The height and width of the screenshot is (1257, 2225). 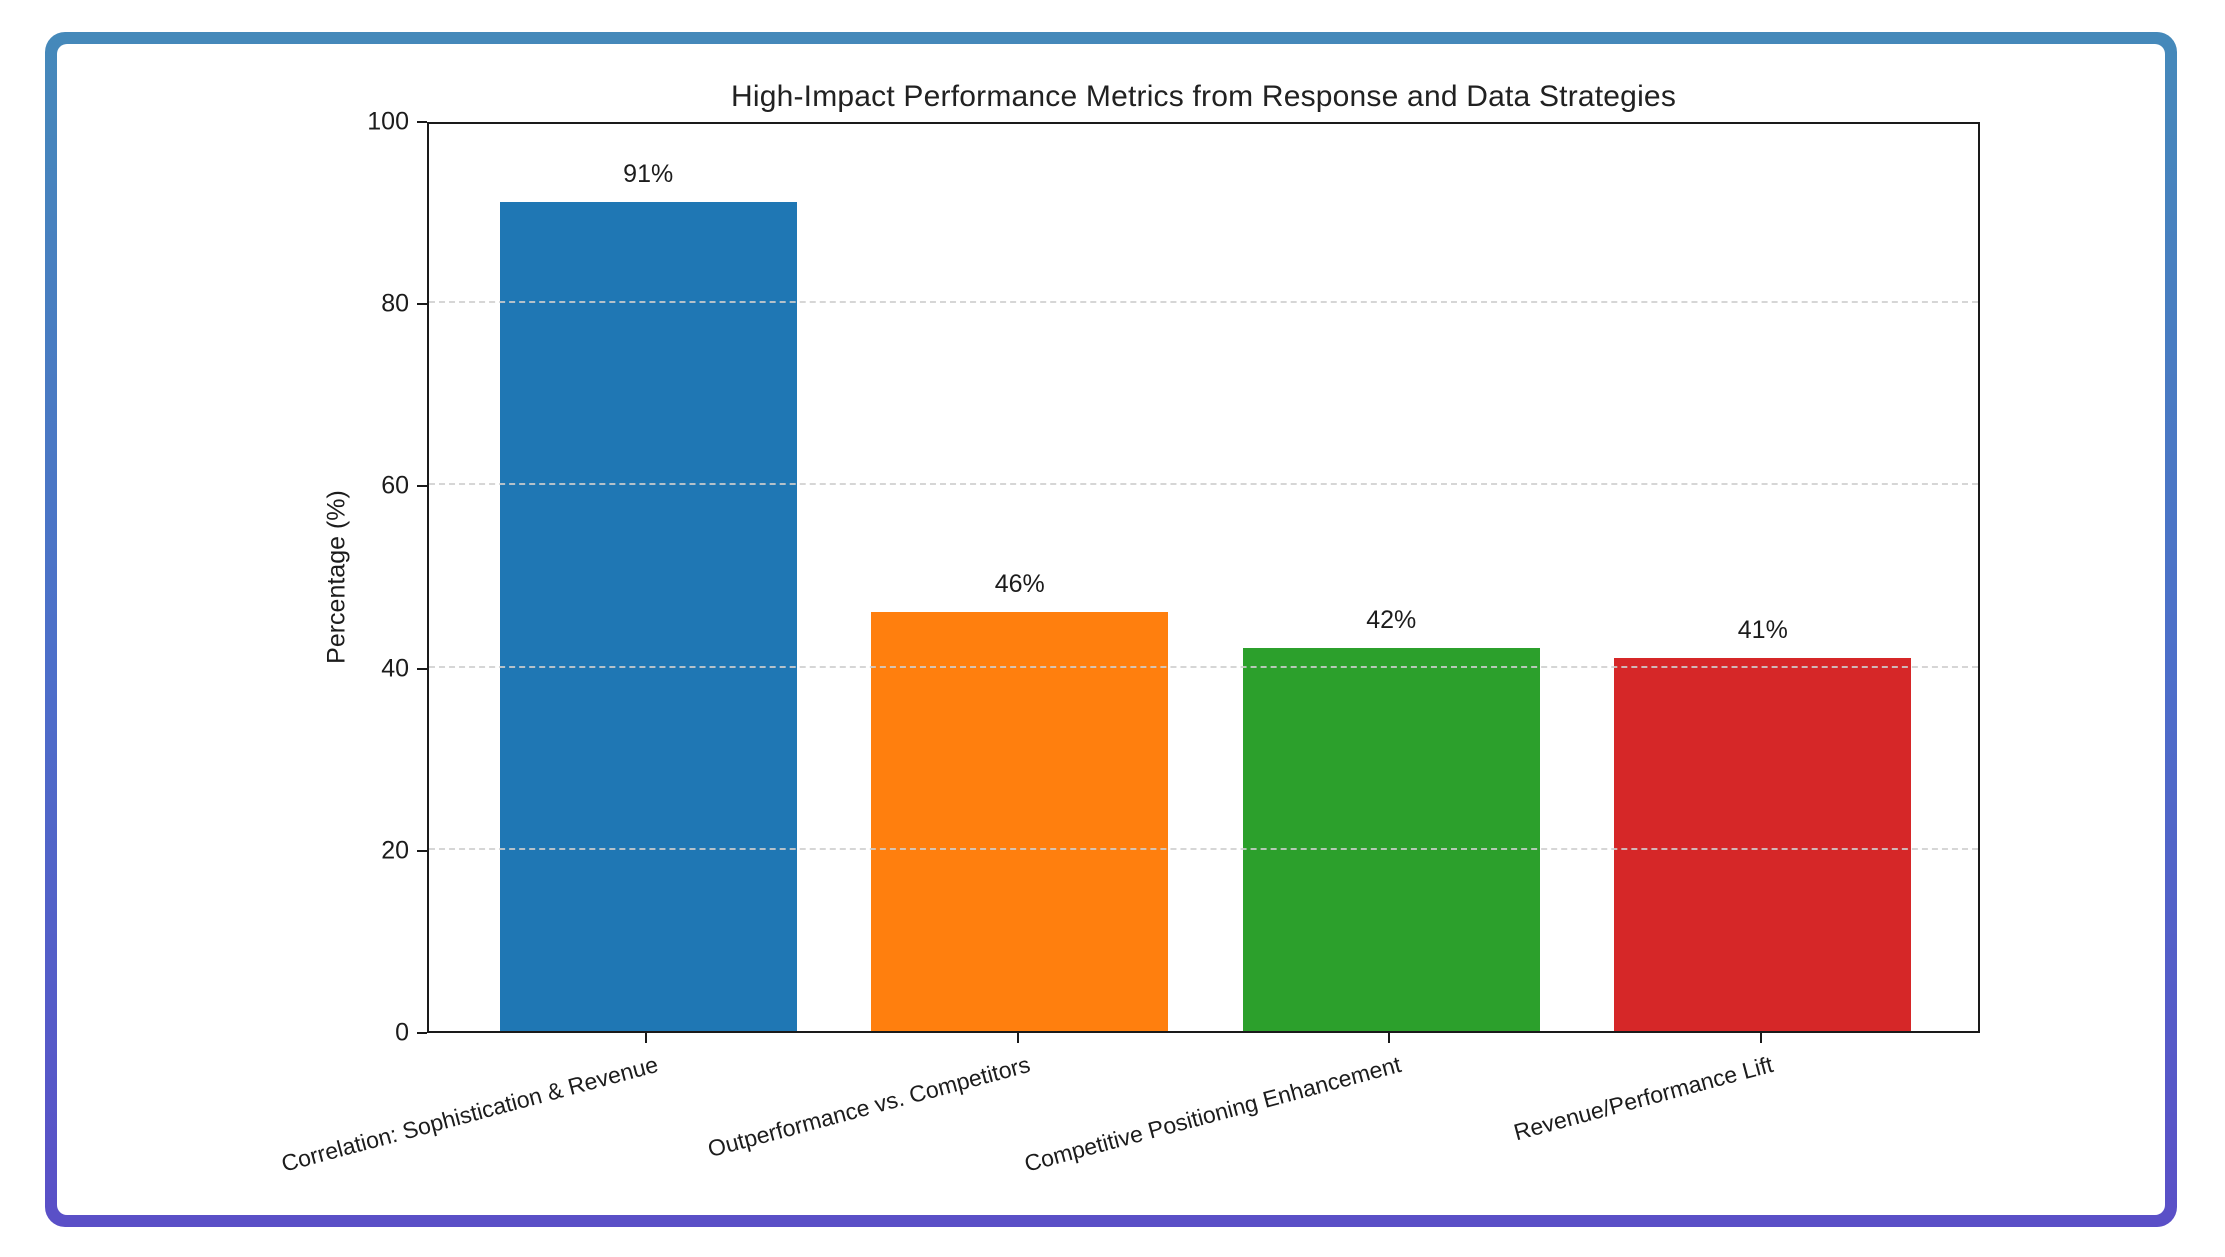 I want to click on y-tick-label-80: 80, so click(x=395, y=303).